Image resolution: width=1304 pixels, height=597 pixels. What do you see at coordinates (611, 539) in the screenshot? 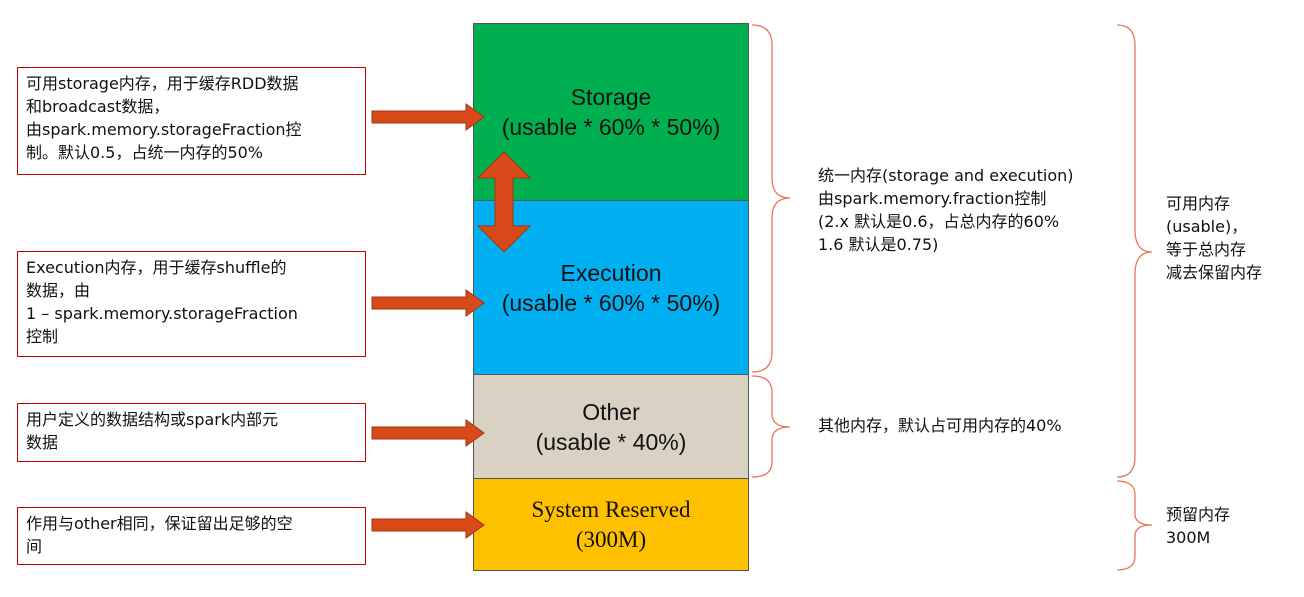
I see `reserved-size: (300M)` at bounding box center [611, 539].